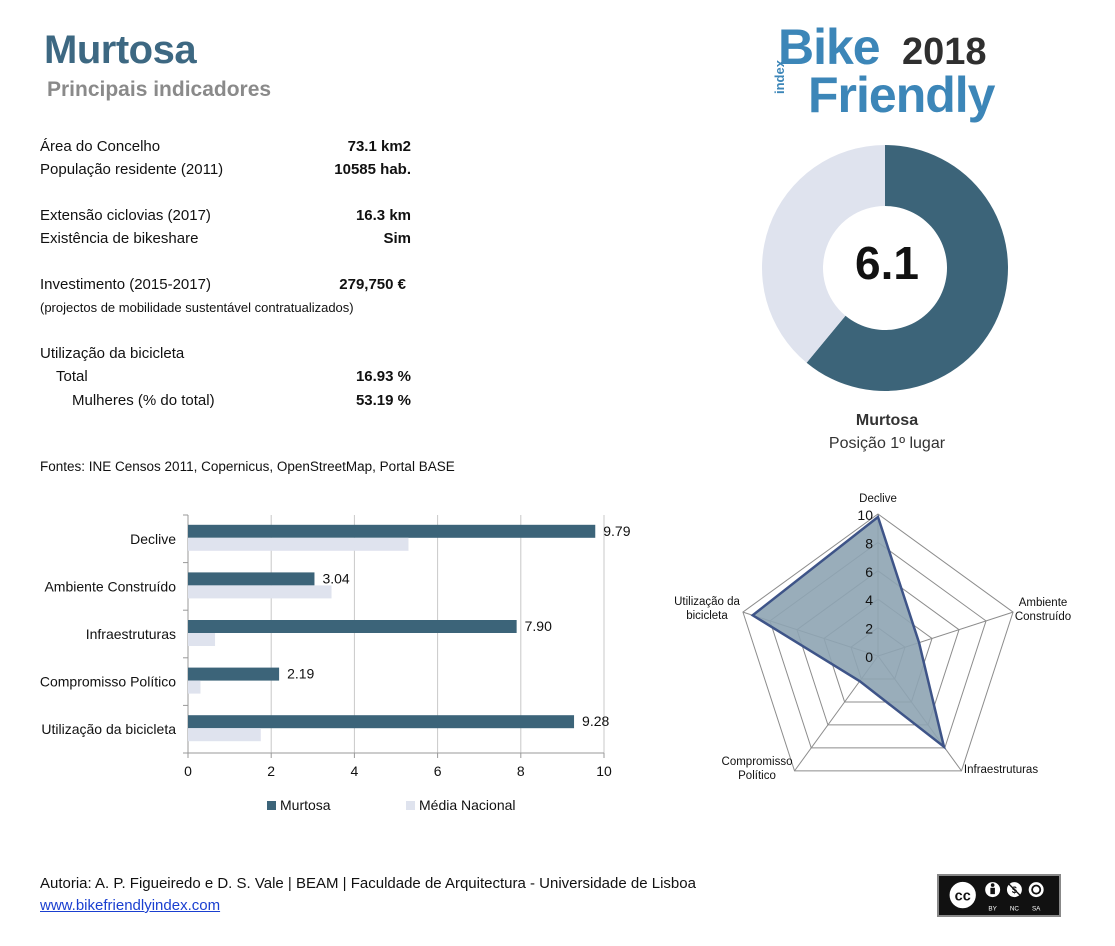 This screenshot has width=1115, height=946. Describe the element at coordinates (1001, 770) in the screenshot. I see `radar-axis-label: Infraestruturas` at that location.